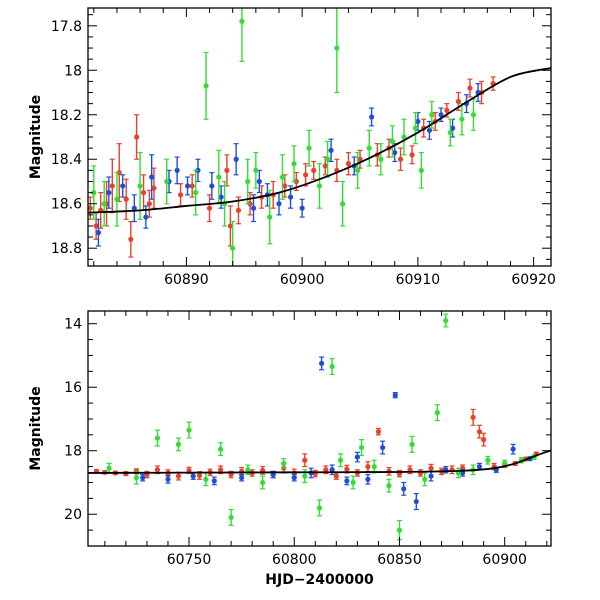  I want to click on y-tick-label: 18, so click(73, 452).